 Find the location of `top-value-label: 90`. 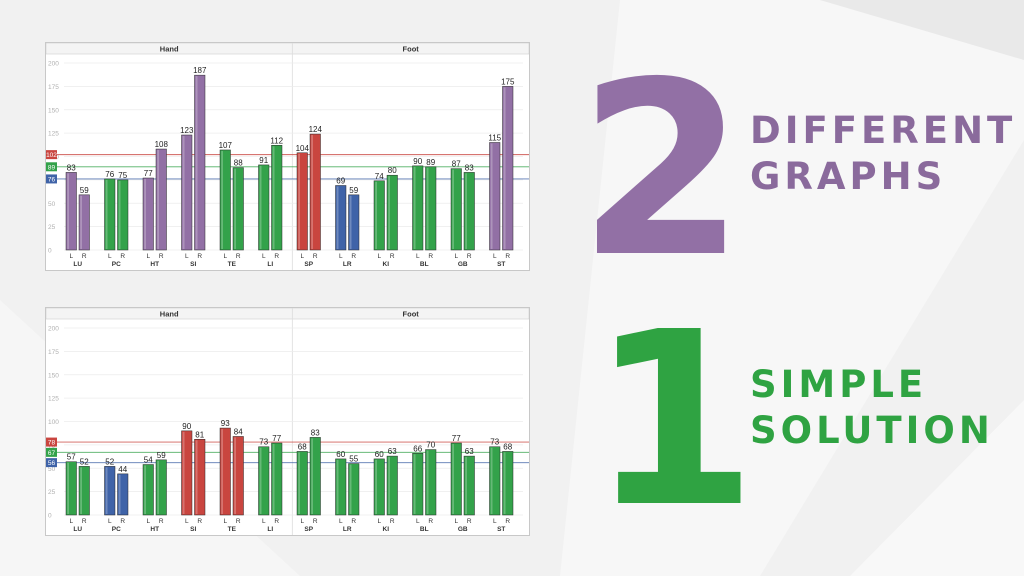

top-value-label: 90 is located at coordinates (417, 161).